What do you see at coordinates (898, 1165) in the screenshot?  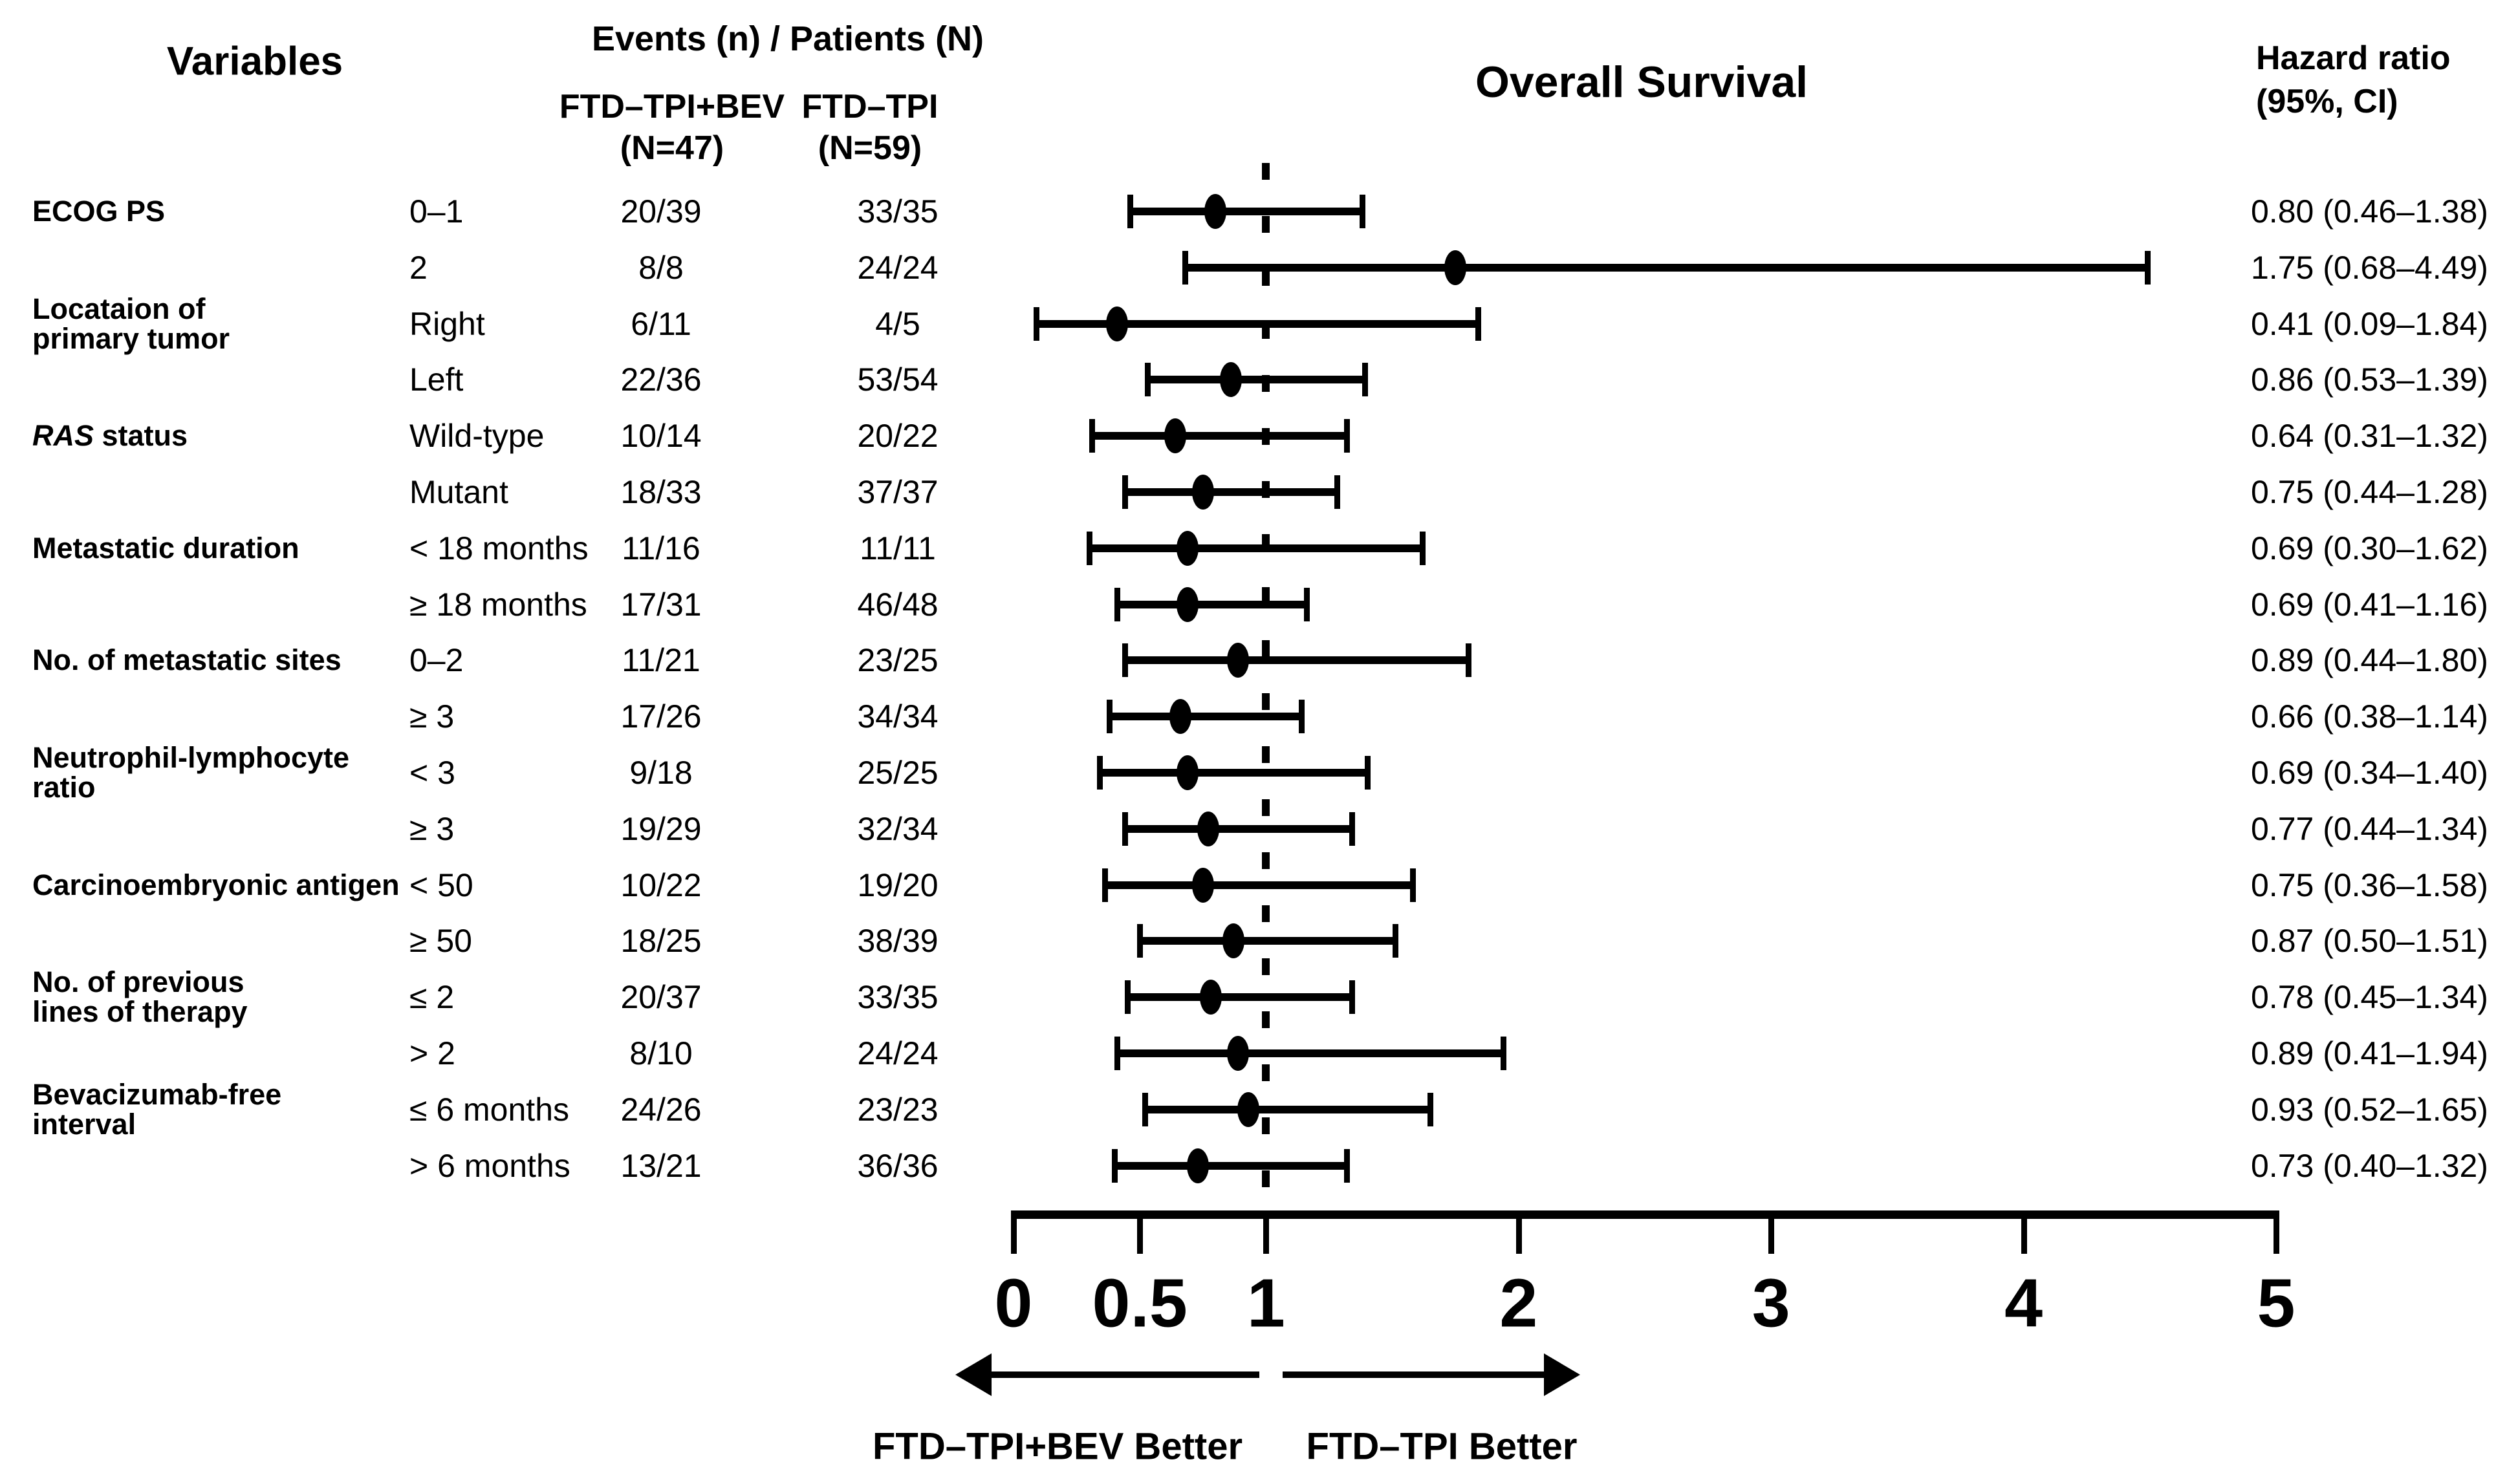 I see `row-events-ftd: 36/36` at bounding box center [898, 1165].